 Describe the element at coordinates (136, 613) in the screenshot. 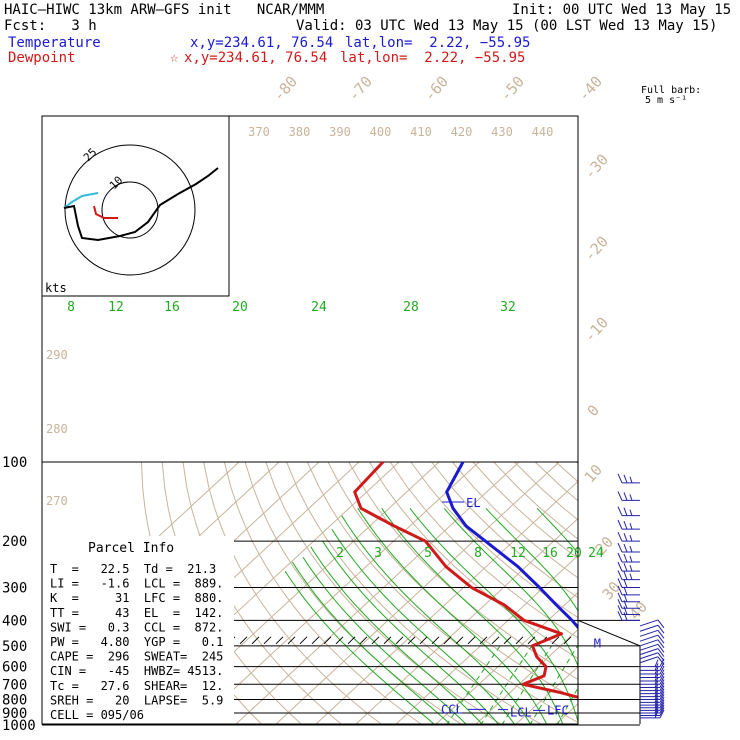

I see `parcel-info-row: TT = 43 EL = 142.` at that location.